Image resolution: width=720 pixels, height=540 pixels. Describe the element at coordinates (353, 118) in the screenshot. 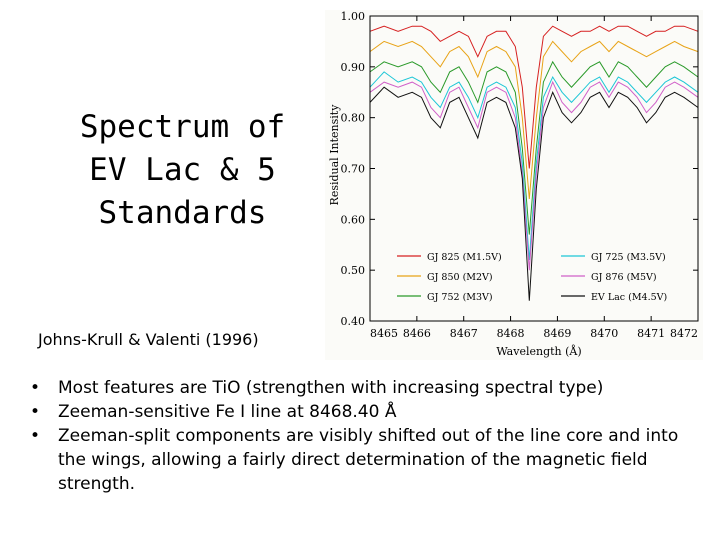

I see `y-tick-label: 0.80` at that location.